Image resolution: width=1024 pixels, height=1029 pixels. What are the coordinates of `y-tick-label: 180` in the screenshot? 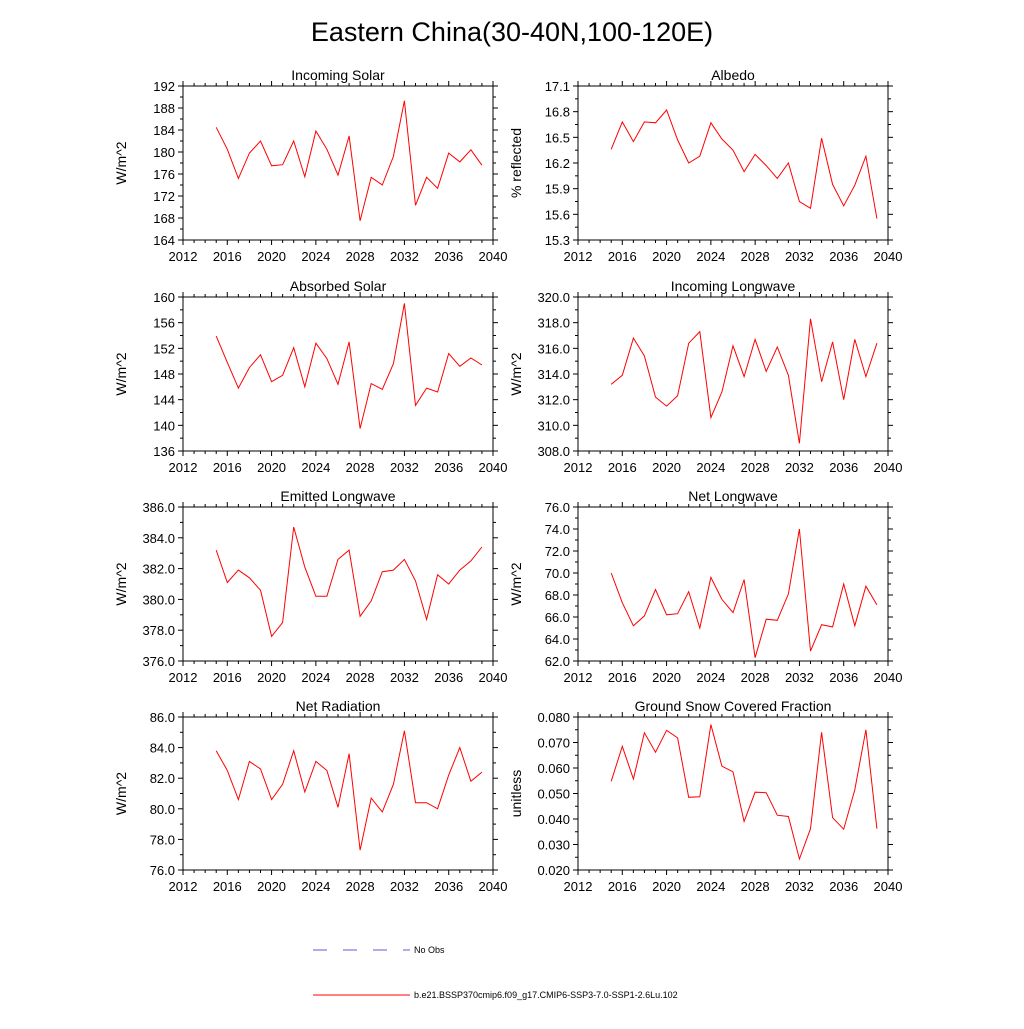 It's located at (164, 152).